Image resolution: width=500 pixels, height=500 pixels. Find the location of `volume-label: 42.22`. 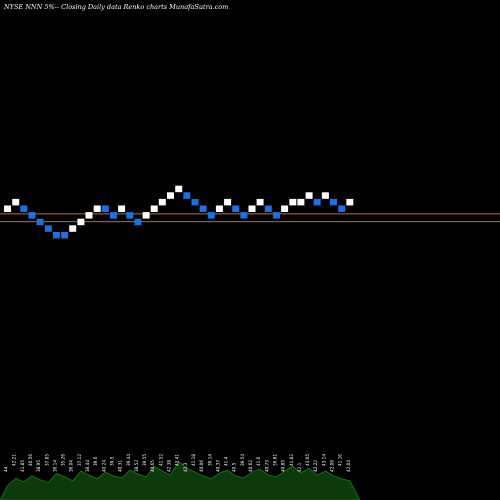

volume-label: 42.22 is located at coordinates (315, 466).